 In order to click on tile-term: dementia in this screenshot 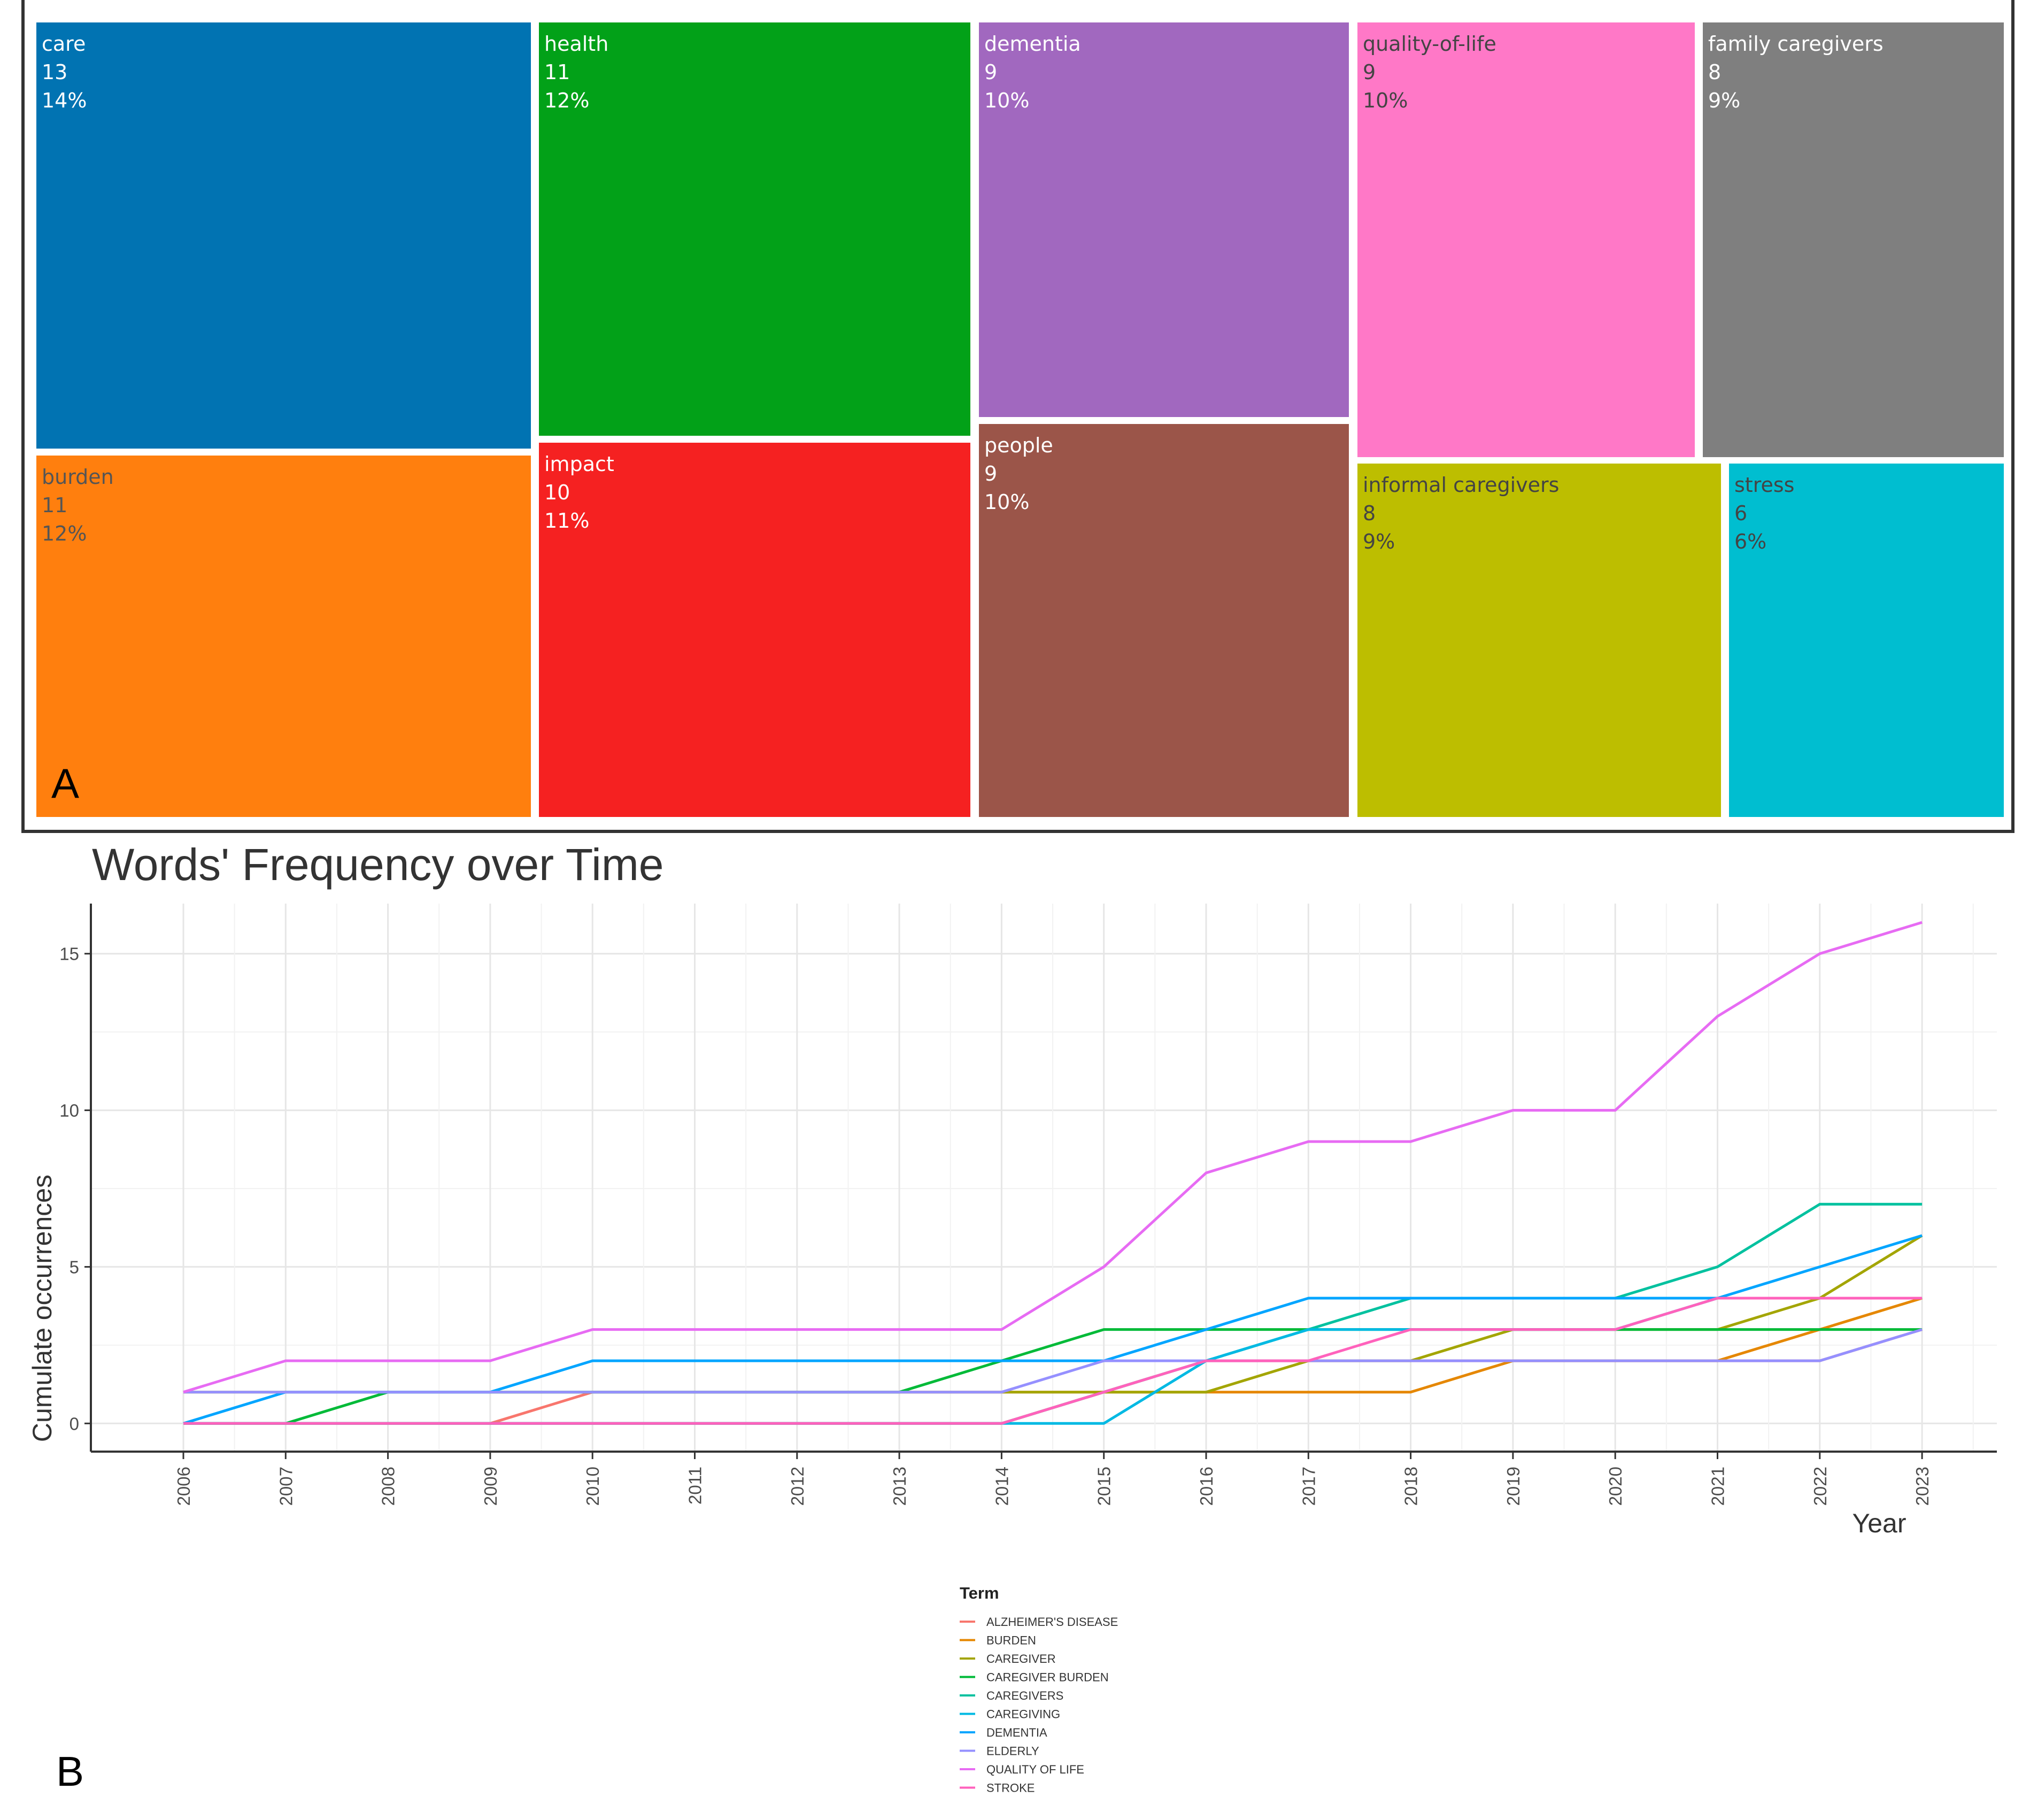, I will do `click(1032, 44)`.